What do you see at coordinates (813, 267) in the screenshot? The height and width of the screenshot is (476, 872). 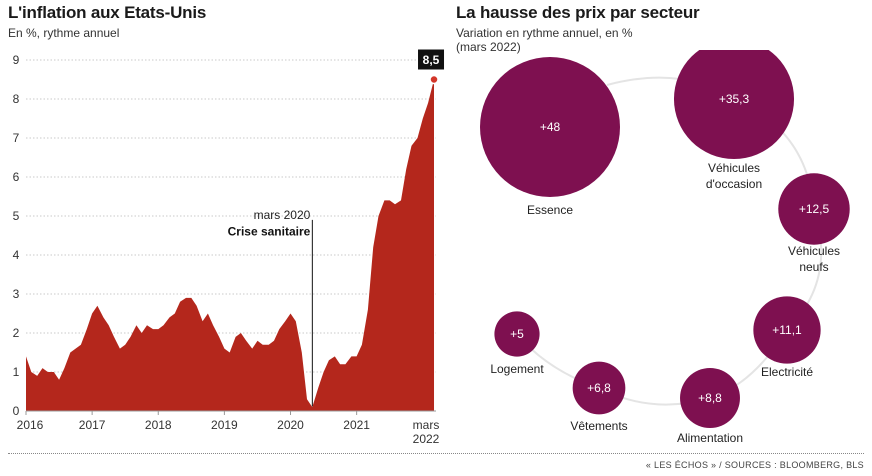 I see `bubble-sector-label: neufs` at bounding box center [813, 267].